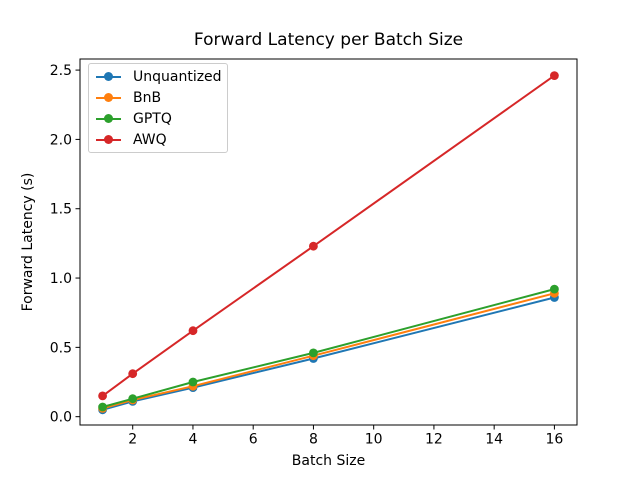  I want to click on y-tick-label: 0.5, so click(61, 348).